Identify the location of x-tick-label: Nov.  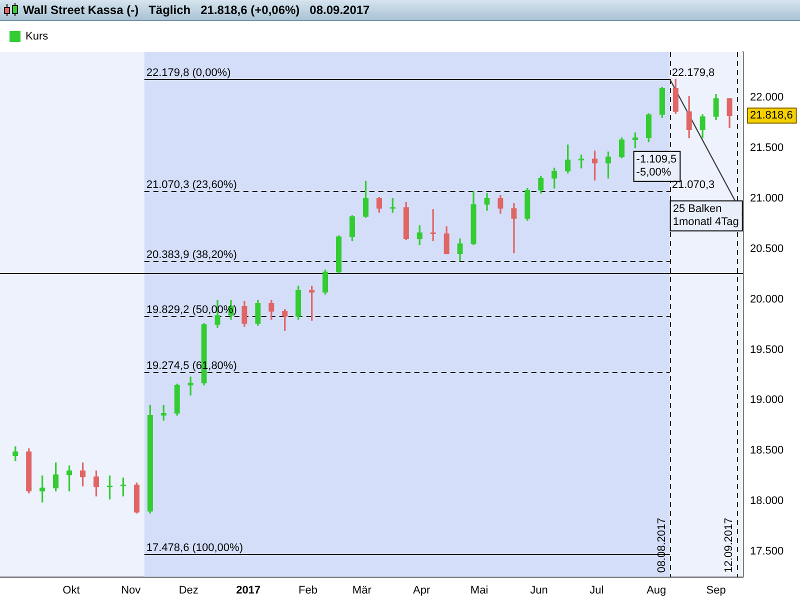
(131, 590).